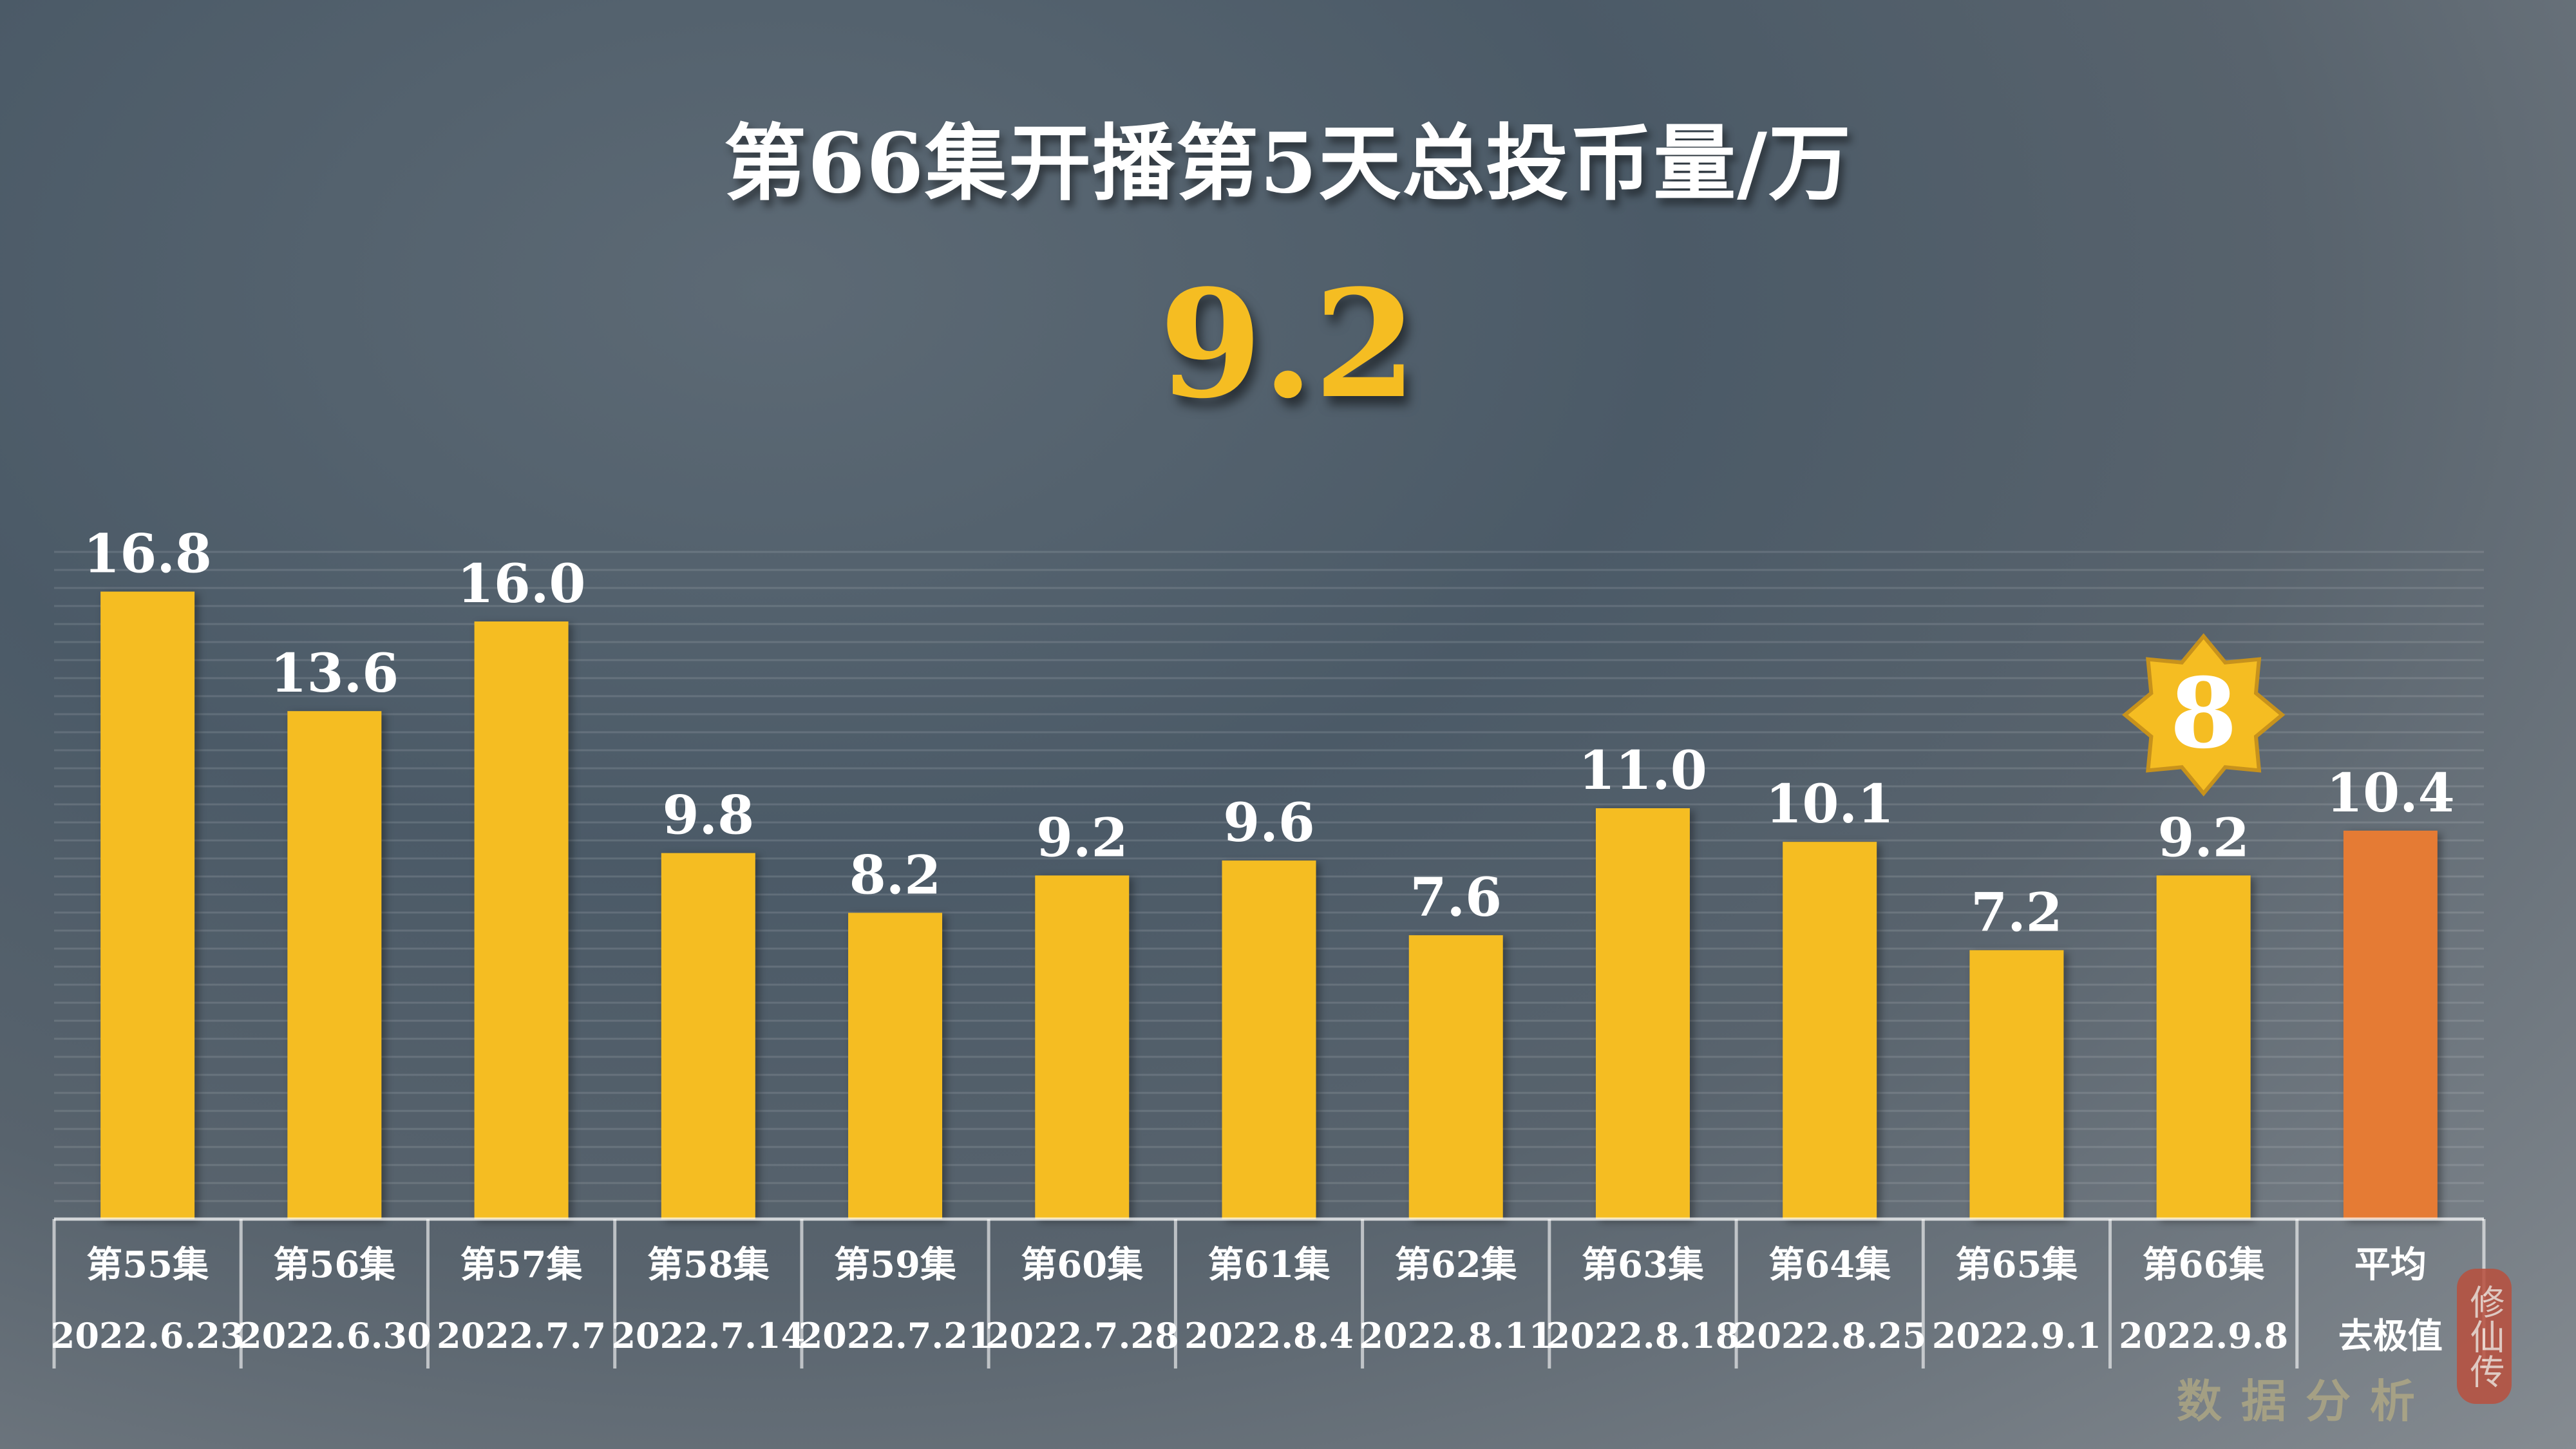 This screenshot has width=2576, height=1449. I want to click on headline-value: 9.2, so click(1288, 345).